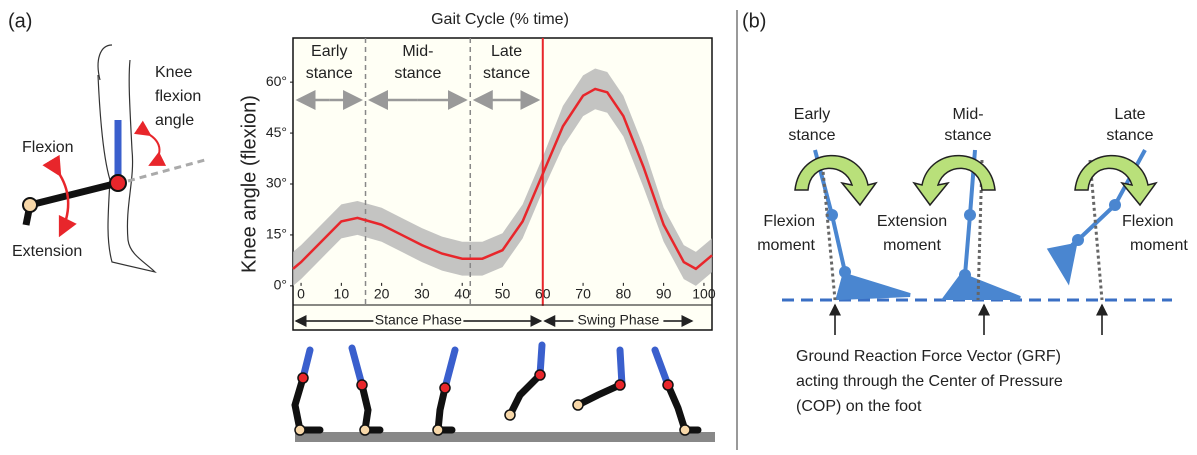 This screenshot has width=1197, height=455. Describe the element at coordinates (754, 21) in the screenshot. I see `panel-label: (b)` at that location.